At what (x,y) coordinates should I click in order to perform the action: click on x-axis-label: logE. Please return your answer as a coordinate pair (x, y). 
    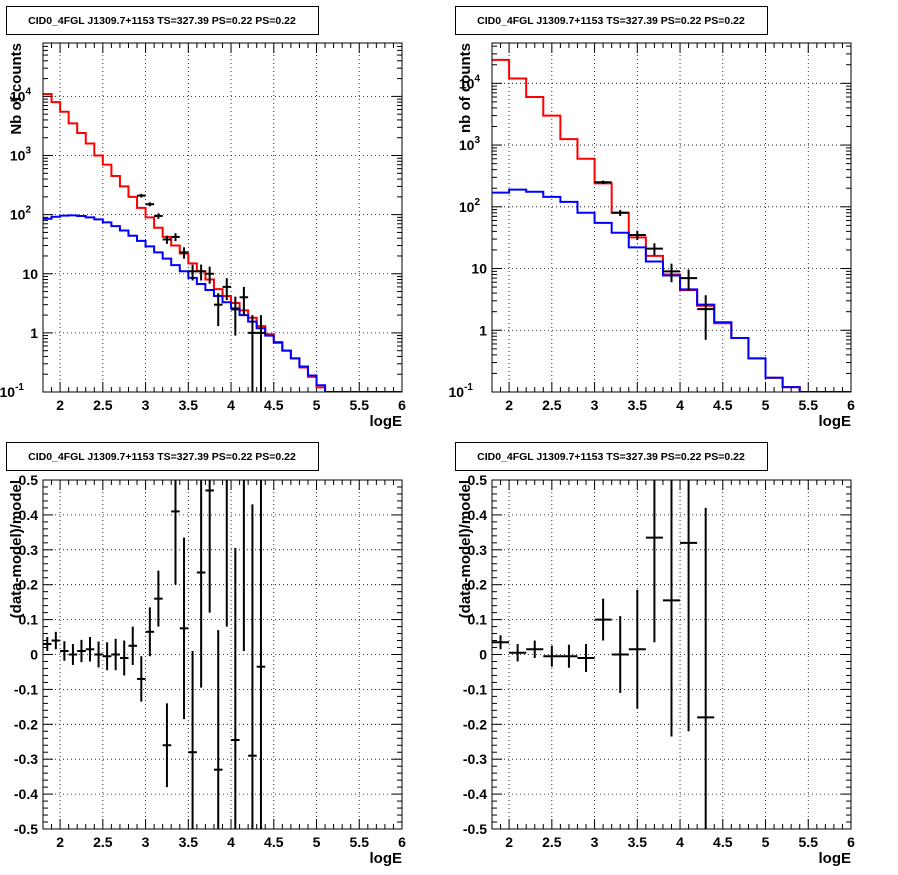
    Looking at the image, I should click on (835, 858).